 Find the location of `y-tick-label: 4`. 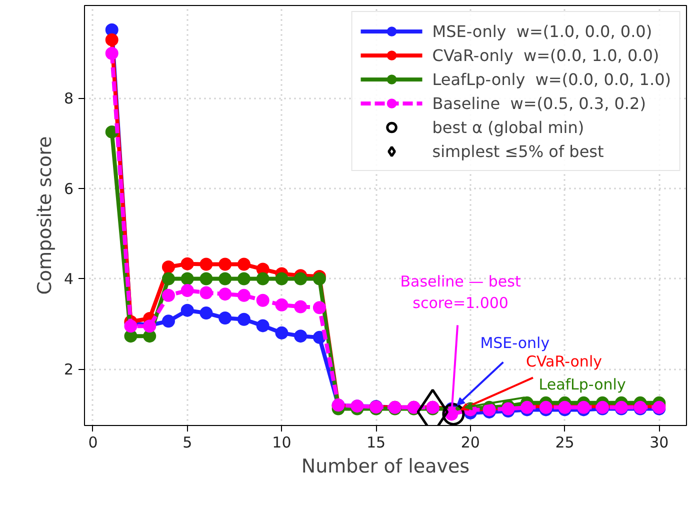

y-tick-label: 4 is located at coordinates (69, 279).